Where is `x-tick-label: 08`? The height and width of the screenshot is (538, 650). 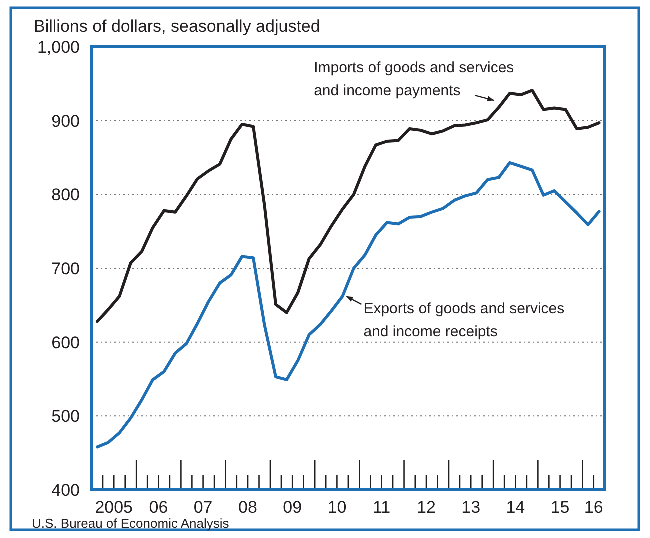
x-tick-label: 08 is located at coordinates (248, 507).